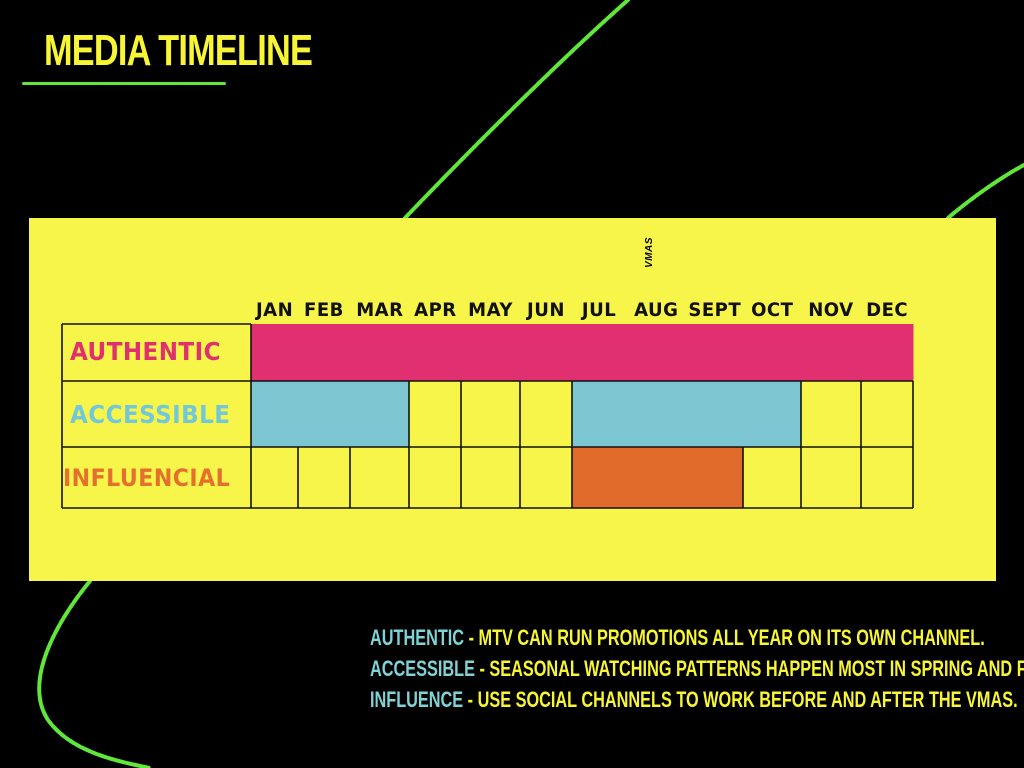  Describe the element at coordinates (657, 414) in the screenshot. I see `bar-accessible-aug` at that location.